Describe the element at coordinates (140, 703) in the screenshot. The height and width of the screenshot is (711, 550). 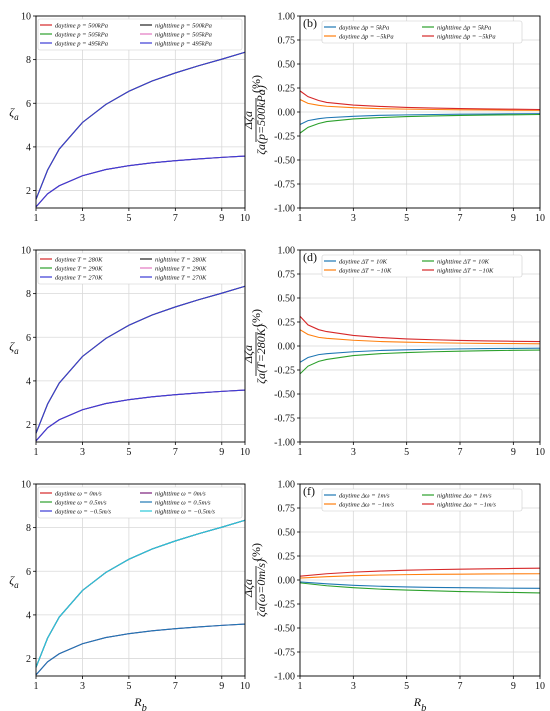
I see `axis-label: Rb` at that location.